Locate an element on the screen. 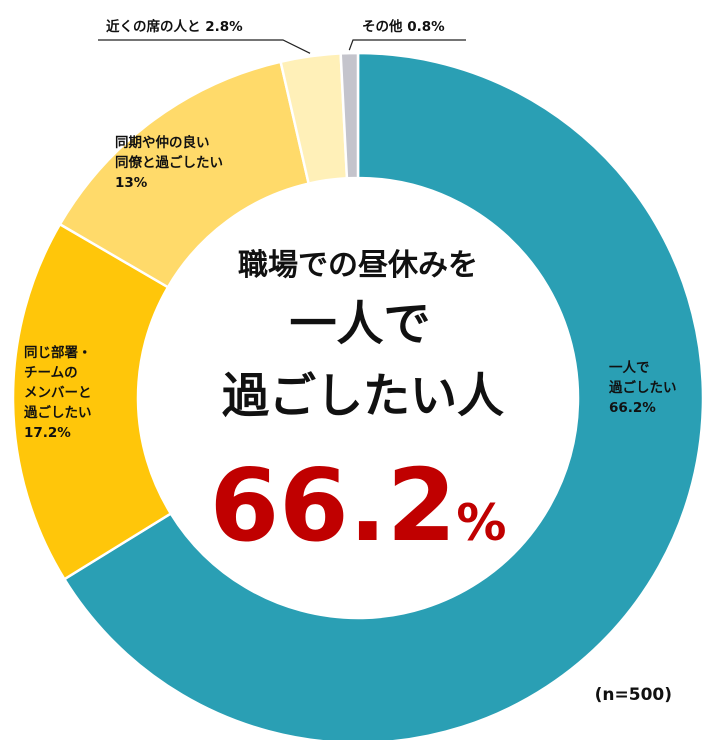 The height and width of the screenshot is (740, 717). slice-label-3-line-0: 近くの席の人と 2.8% is located at coordinates (174, 26).